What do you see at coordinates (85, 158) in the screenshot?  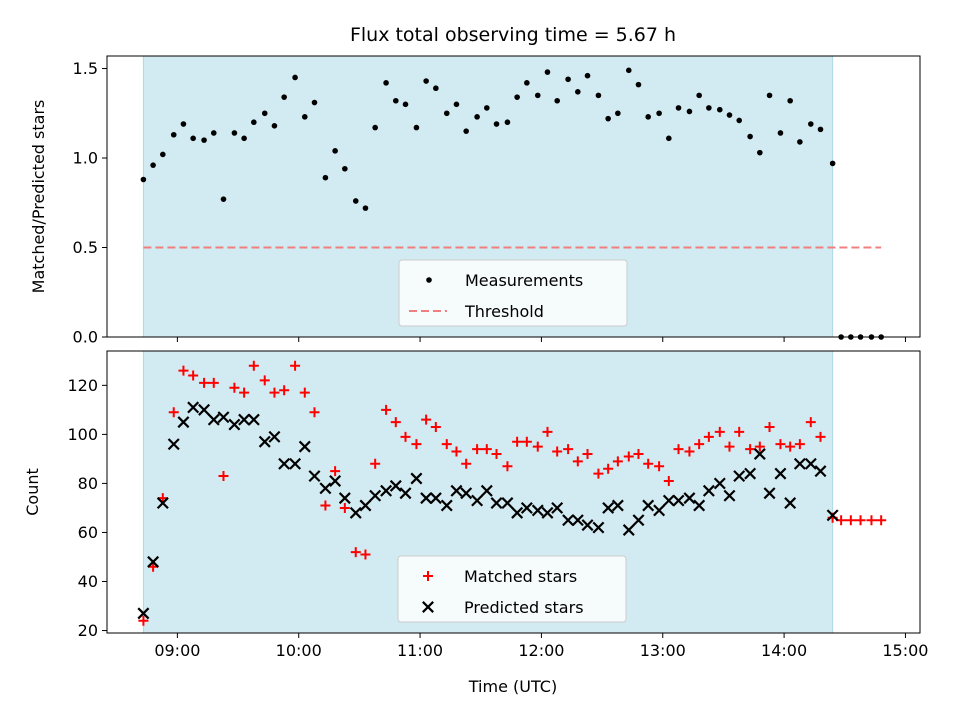 I see `y-tick-label: 1.0` at bounding box center [85, 158].